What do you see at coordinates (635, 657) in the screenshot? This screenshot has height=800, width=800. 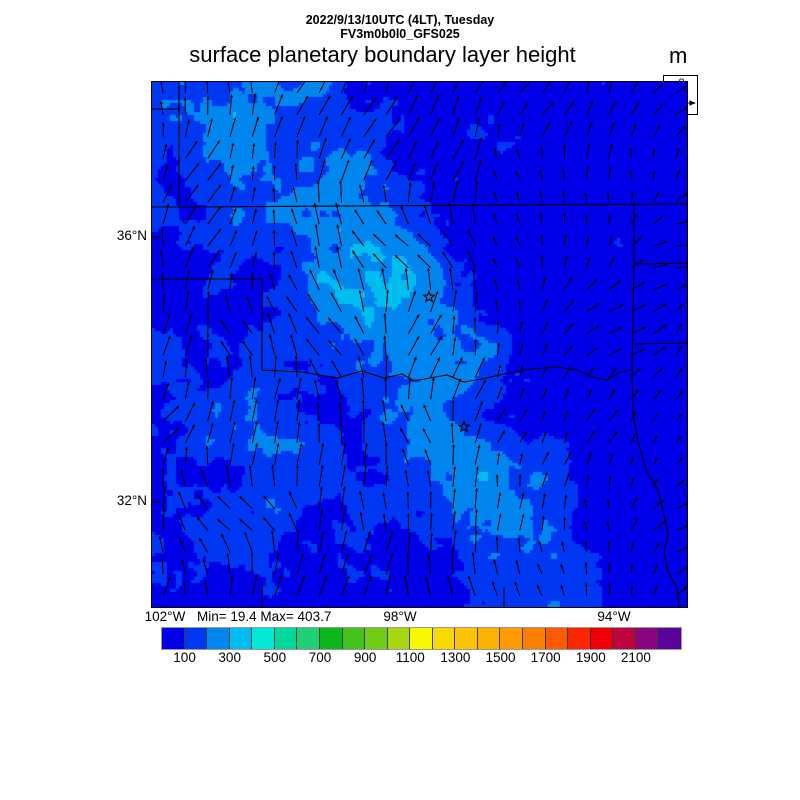 I see `colorbar-tick-2100: 2100` at bounding box center [635, 657].